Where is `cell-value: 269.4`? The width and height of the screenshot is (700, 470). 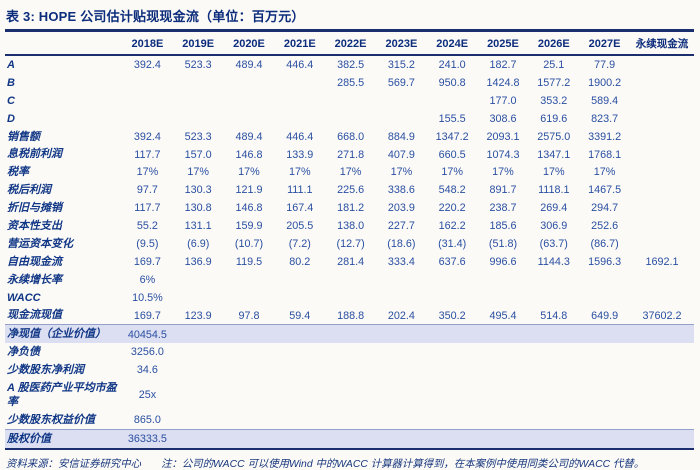
cell-value: 269.4 is located at coordinates (554, 208).